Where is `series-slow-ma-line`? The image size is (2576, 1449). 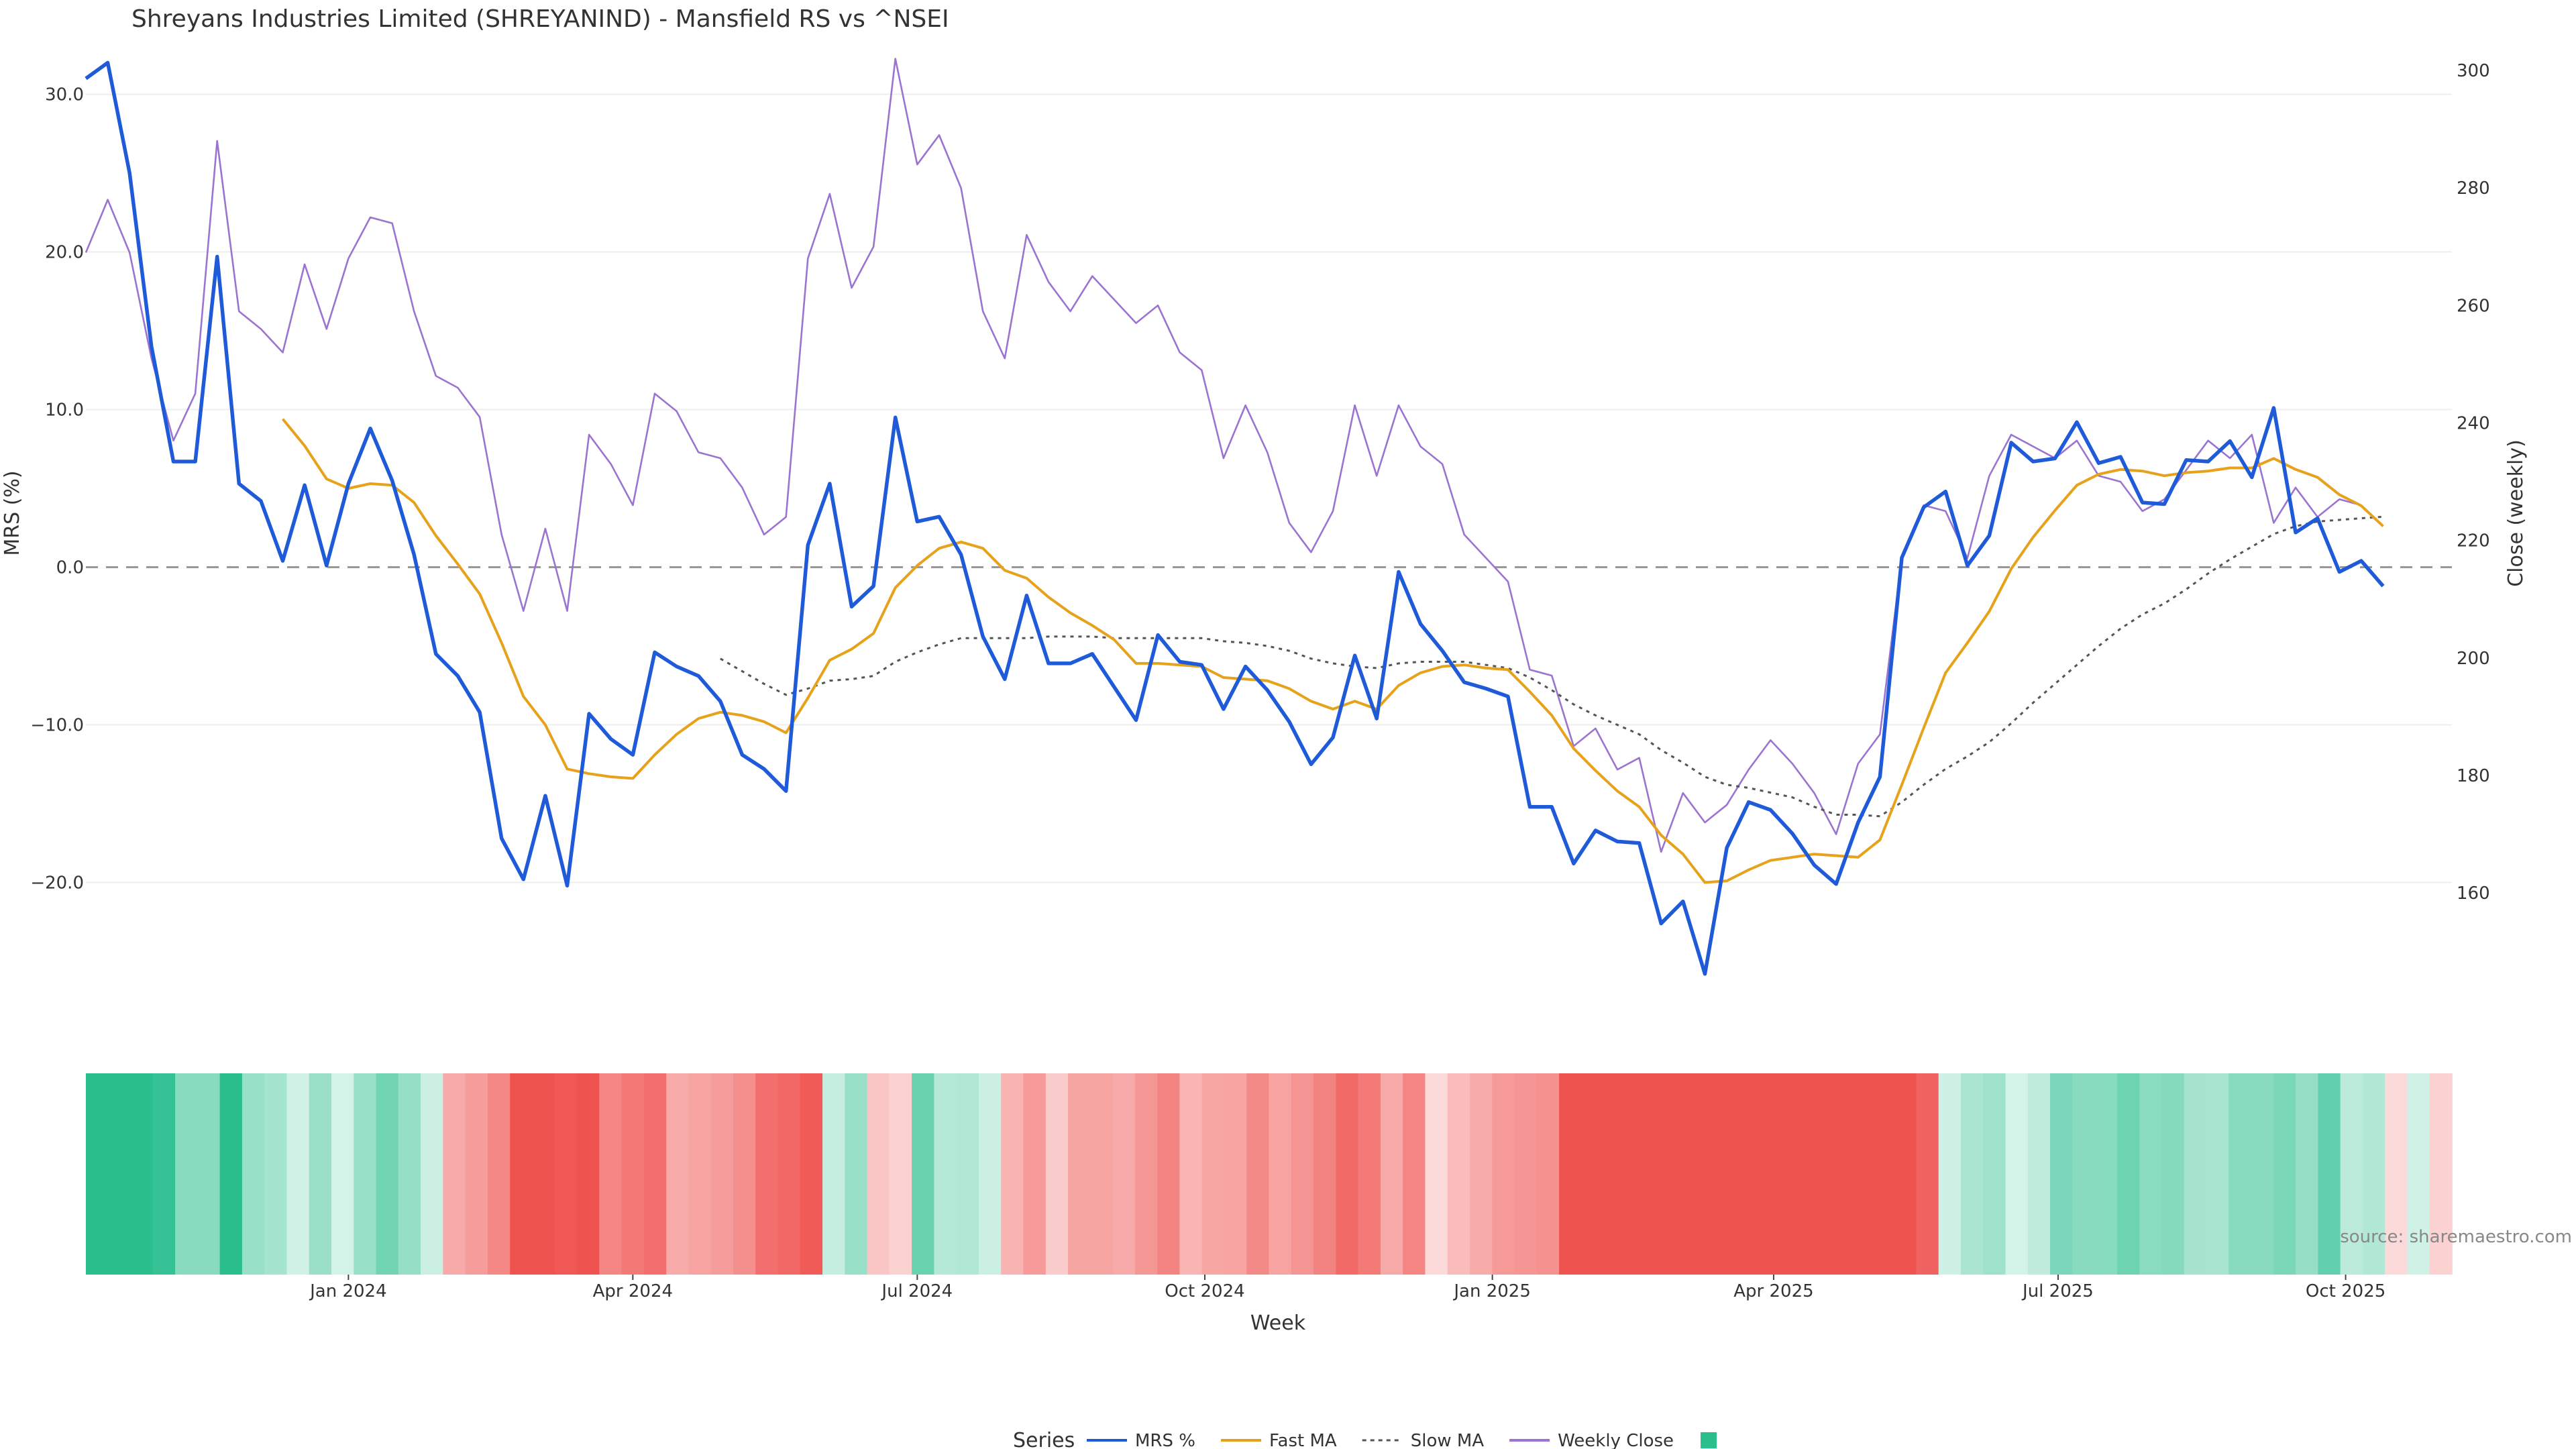
series-slow-ma-line is located at coordinates (1551, 666).